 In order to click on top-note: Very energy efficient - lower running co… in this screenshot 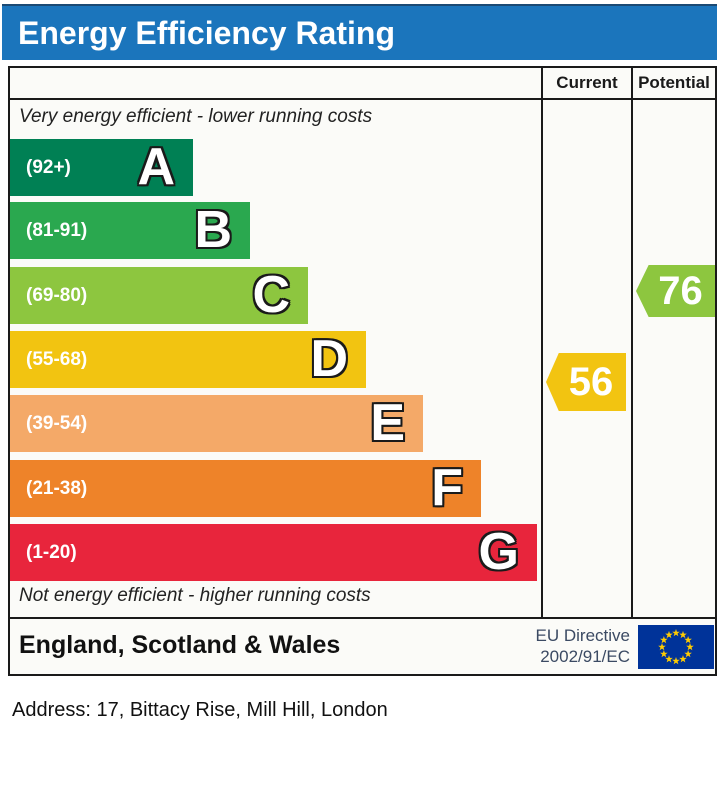, I will do `click(196, 116)`.